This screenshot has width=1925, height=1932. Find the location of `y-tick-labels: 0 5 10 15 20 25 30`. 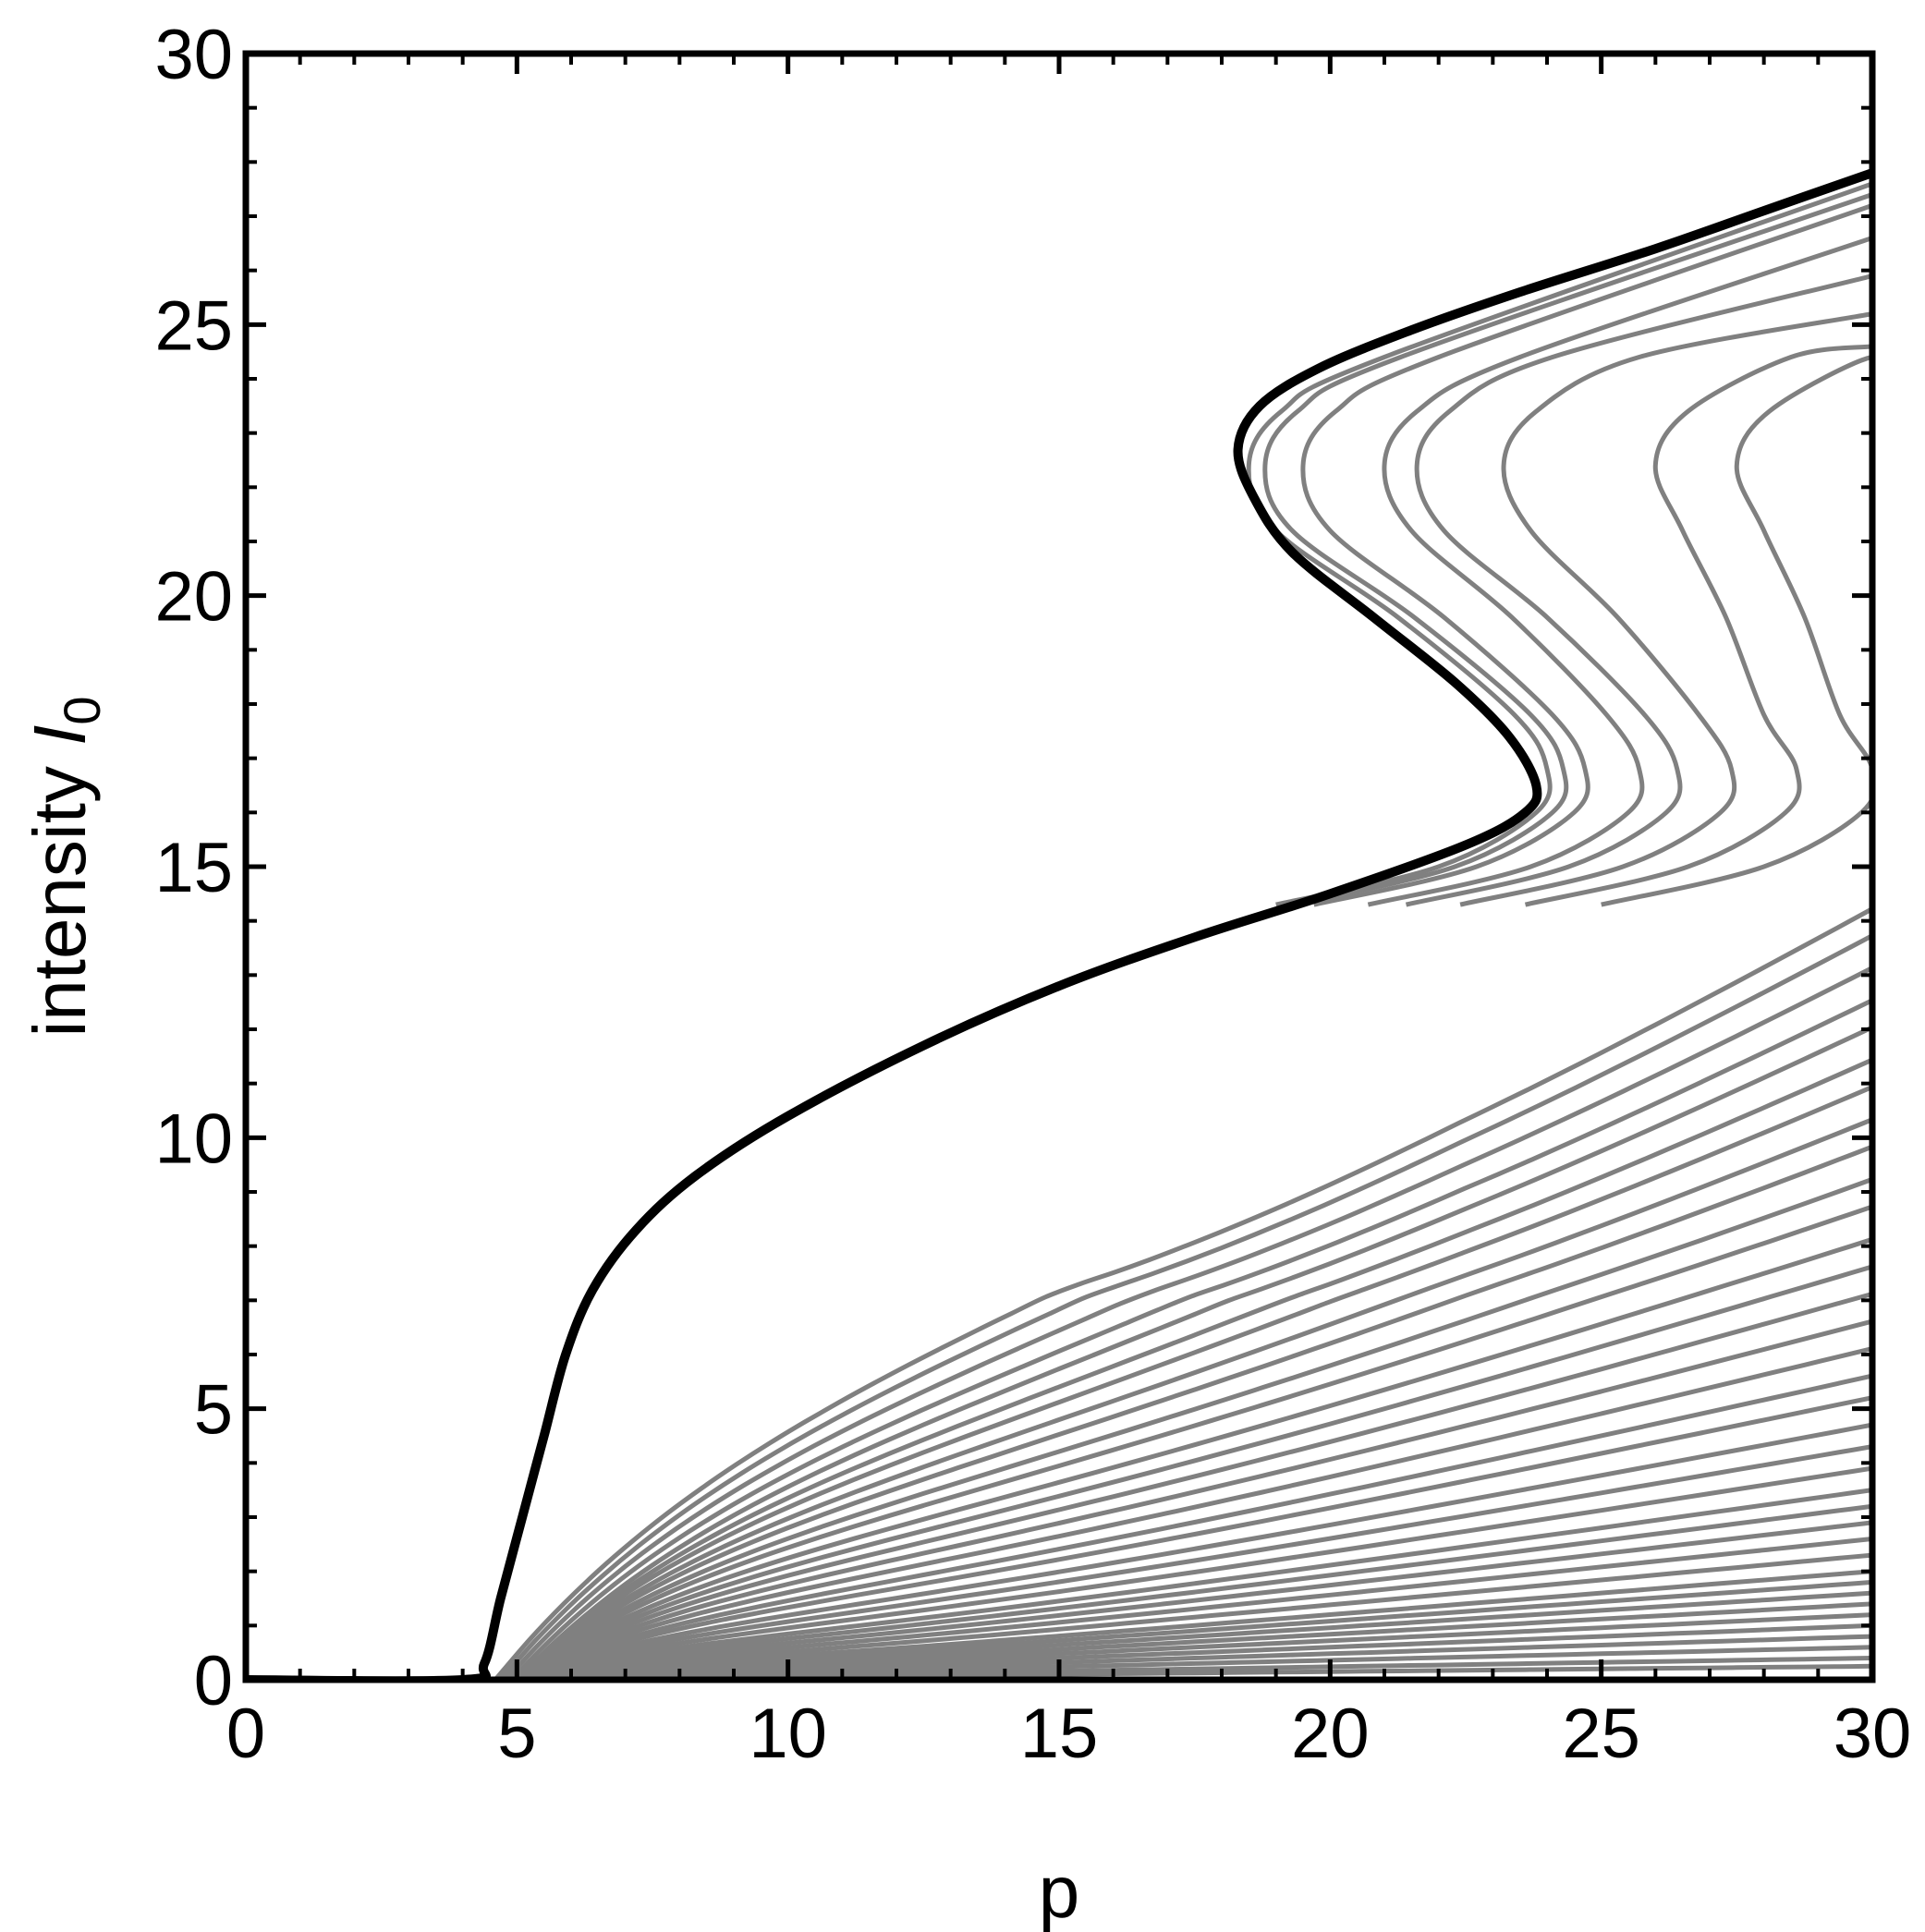

y-tick-labels: 0 5 10 15 20 25 30 is located at coordinates (193, 868).